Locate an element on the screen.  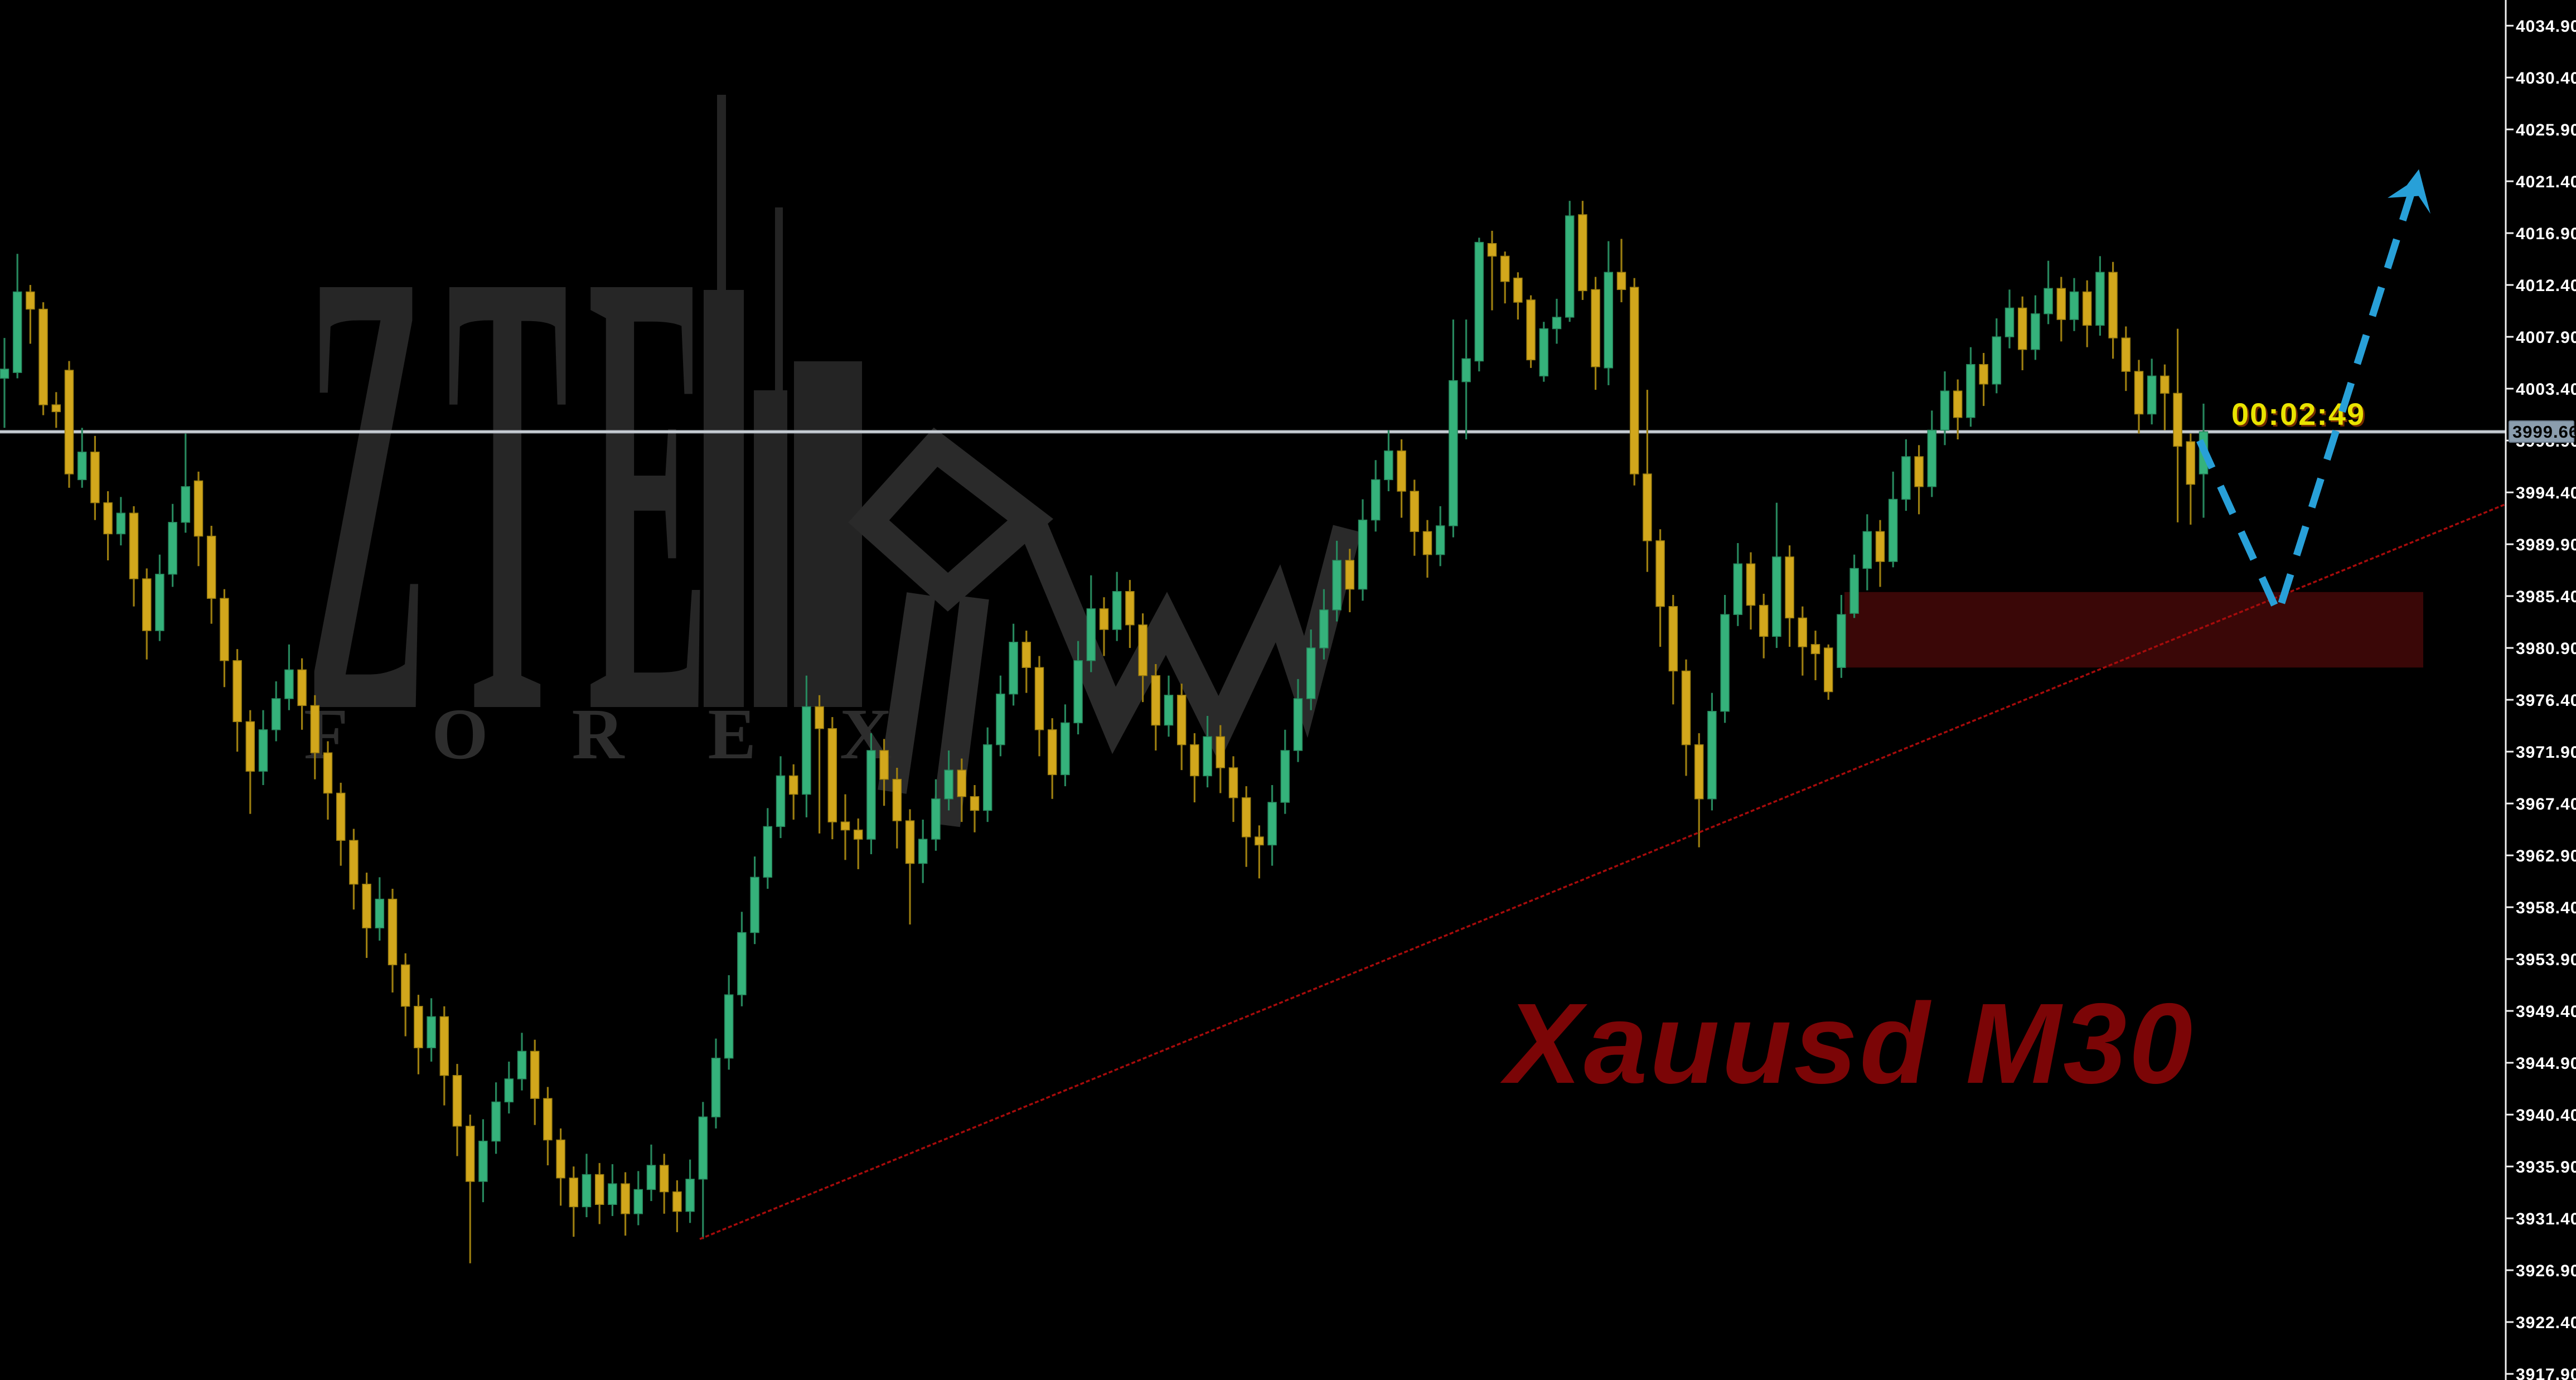
axis-tick-label: 3967.40 is located at coordinates (2546, 805).